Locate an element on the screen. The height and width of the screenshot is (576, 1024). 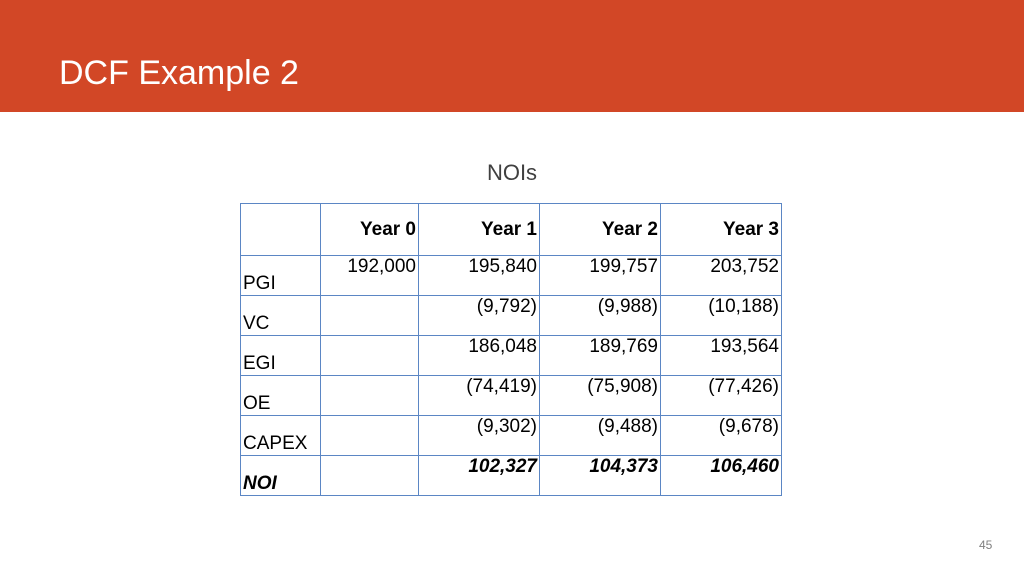
row-label: PGI is located at coordinates (280, 275).